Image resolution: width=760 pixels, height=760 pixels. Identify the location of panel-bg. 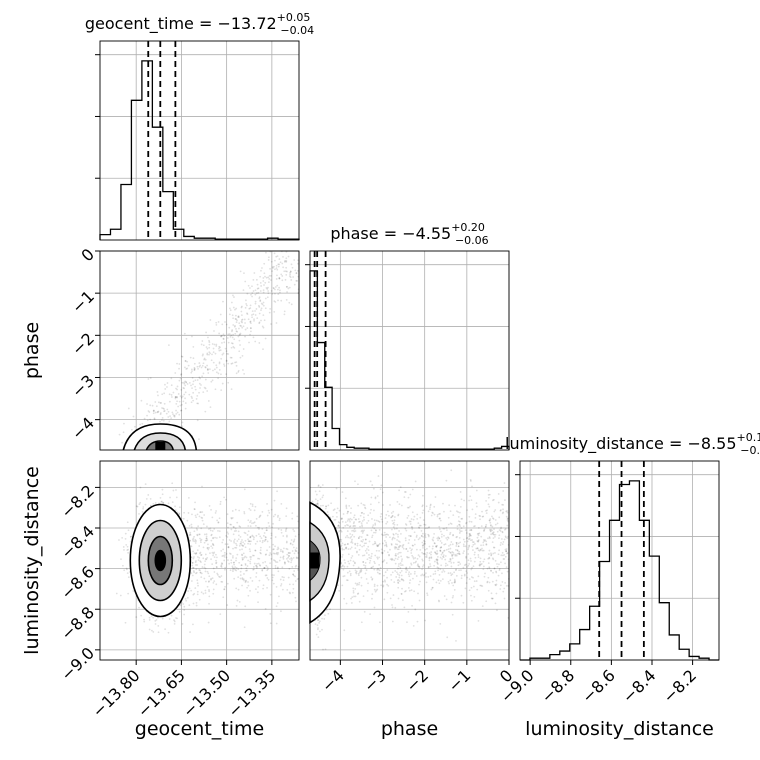
(409, 560).